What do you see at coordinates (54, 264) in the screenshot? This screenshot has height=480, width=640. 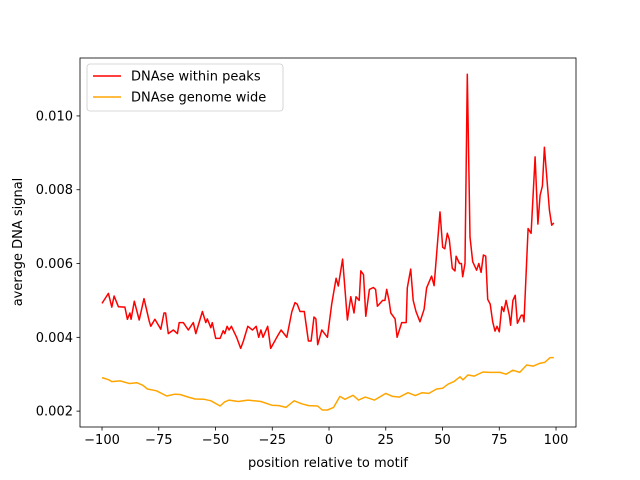 I see `y-tick-label: 0.006` at bounding box center [54, 264].